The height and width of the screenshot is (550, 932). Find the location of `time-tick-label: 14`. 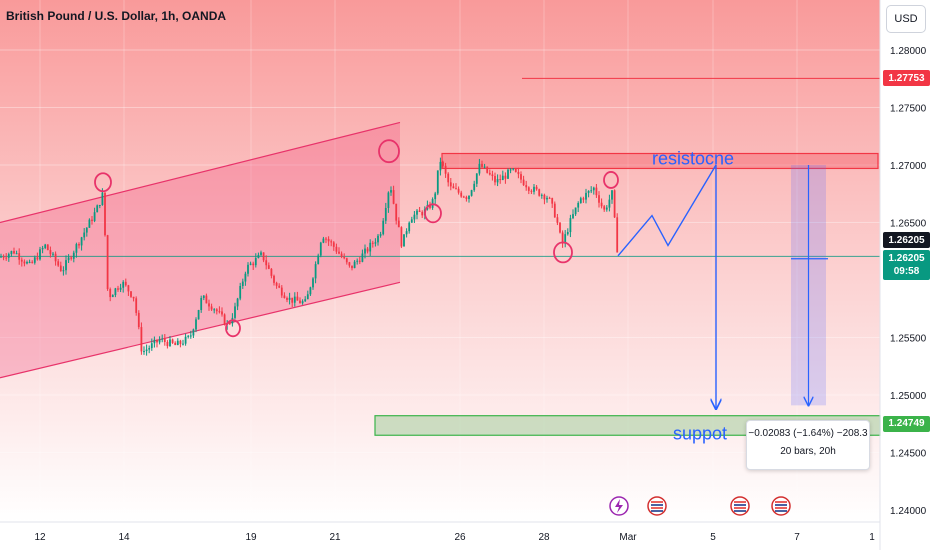

time-tick-label: 14 is located at coordinates (124, 537).